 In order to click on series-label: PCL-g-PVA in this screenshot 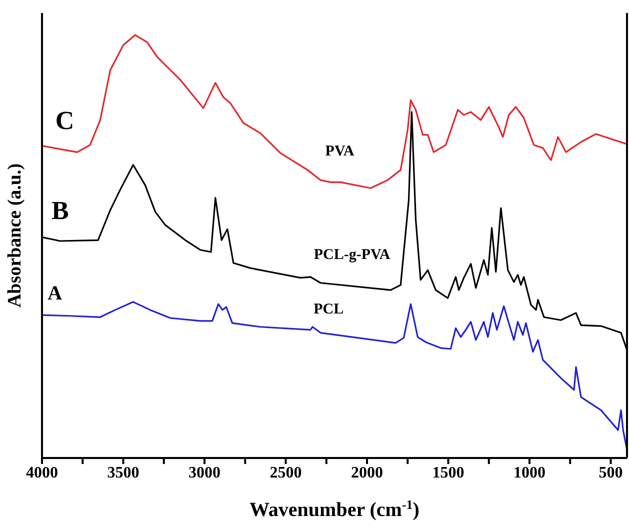, I will do `click(352, 254)`.